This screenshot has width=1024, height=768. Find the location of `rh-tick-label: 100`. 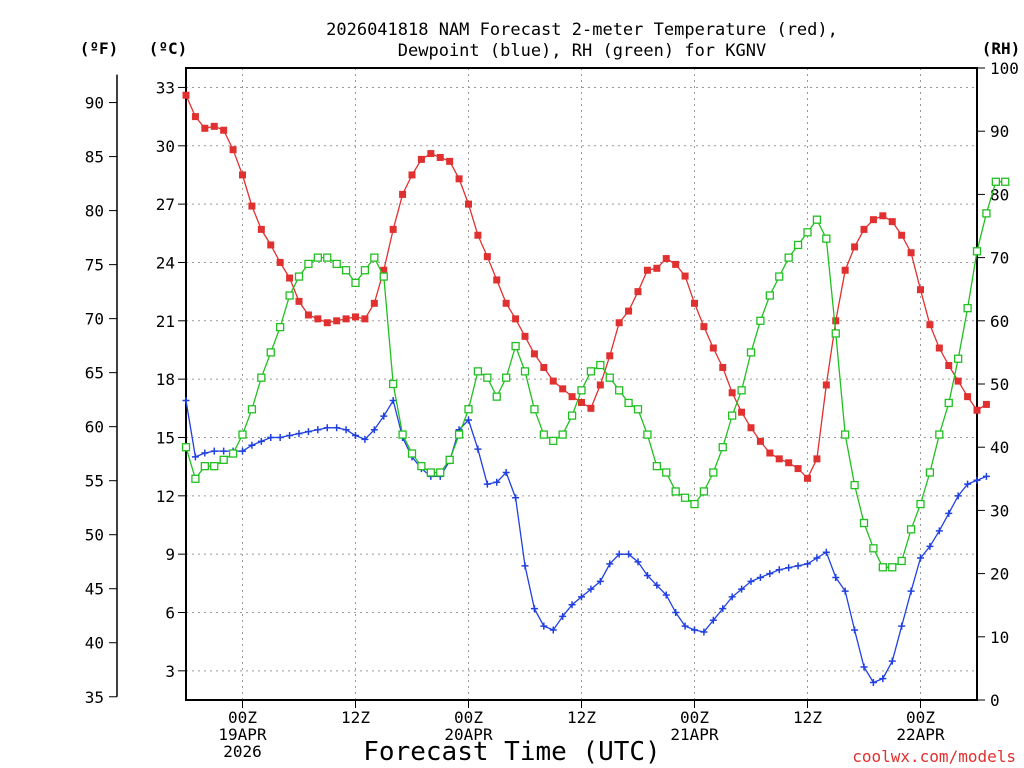

rh-tick-label: 100 is located at coordinates (1004, 68).